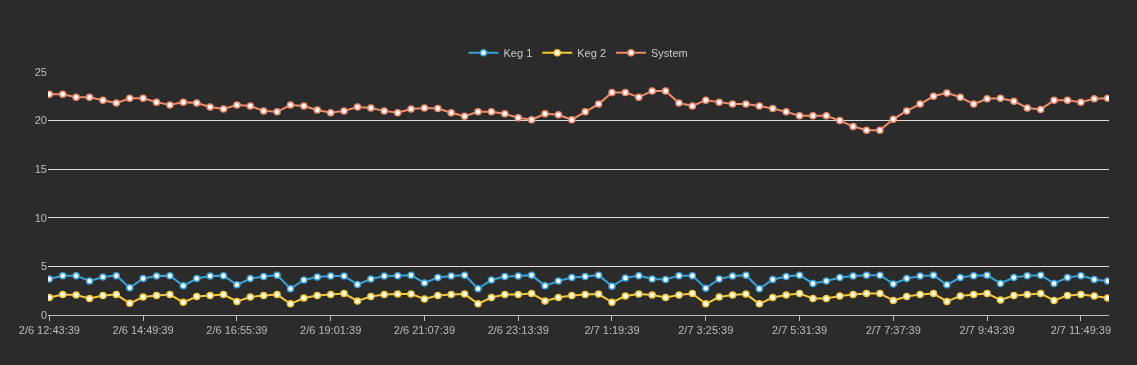  Describe the element at coordinates (669, 52) in the screenshot. I see `legend-label: System` at that location.